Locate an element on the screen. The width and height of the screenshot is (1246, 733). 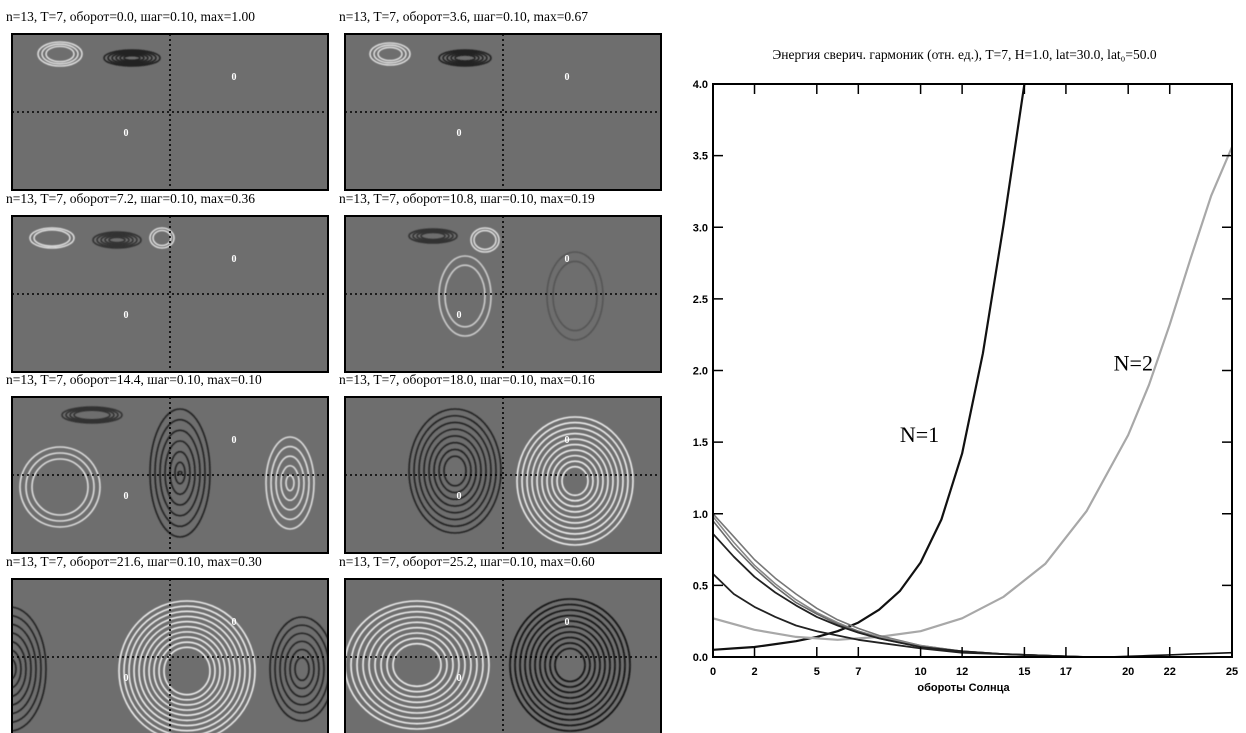
x-tick-label: 10 is located at coordinates (920, 672).